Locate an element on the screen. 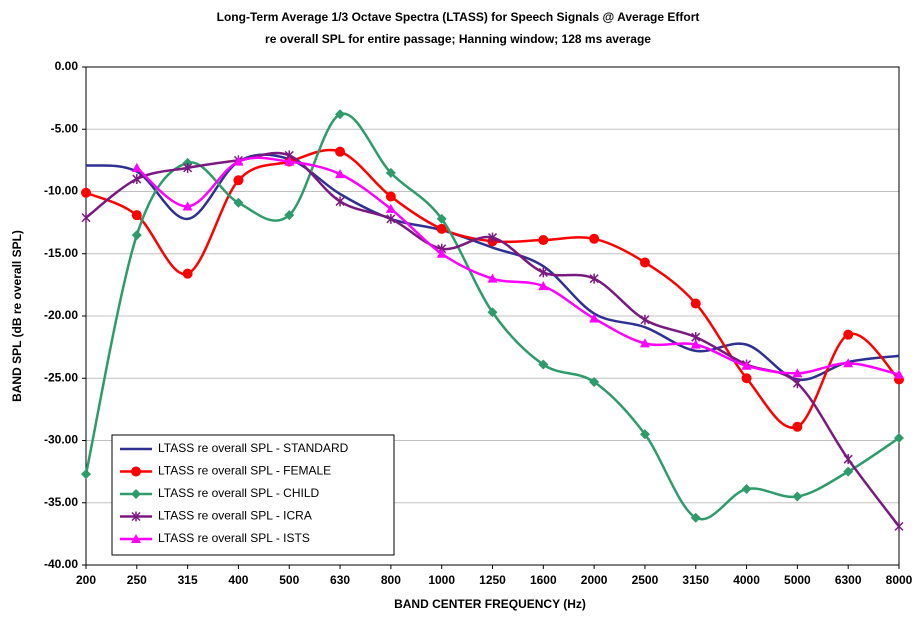 The width and height of the screenshot is (916, 620). x-tick-label: 5000 is located at coordinates (797, 580).